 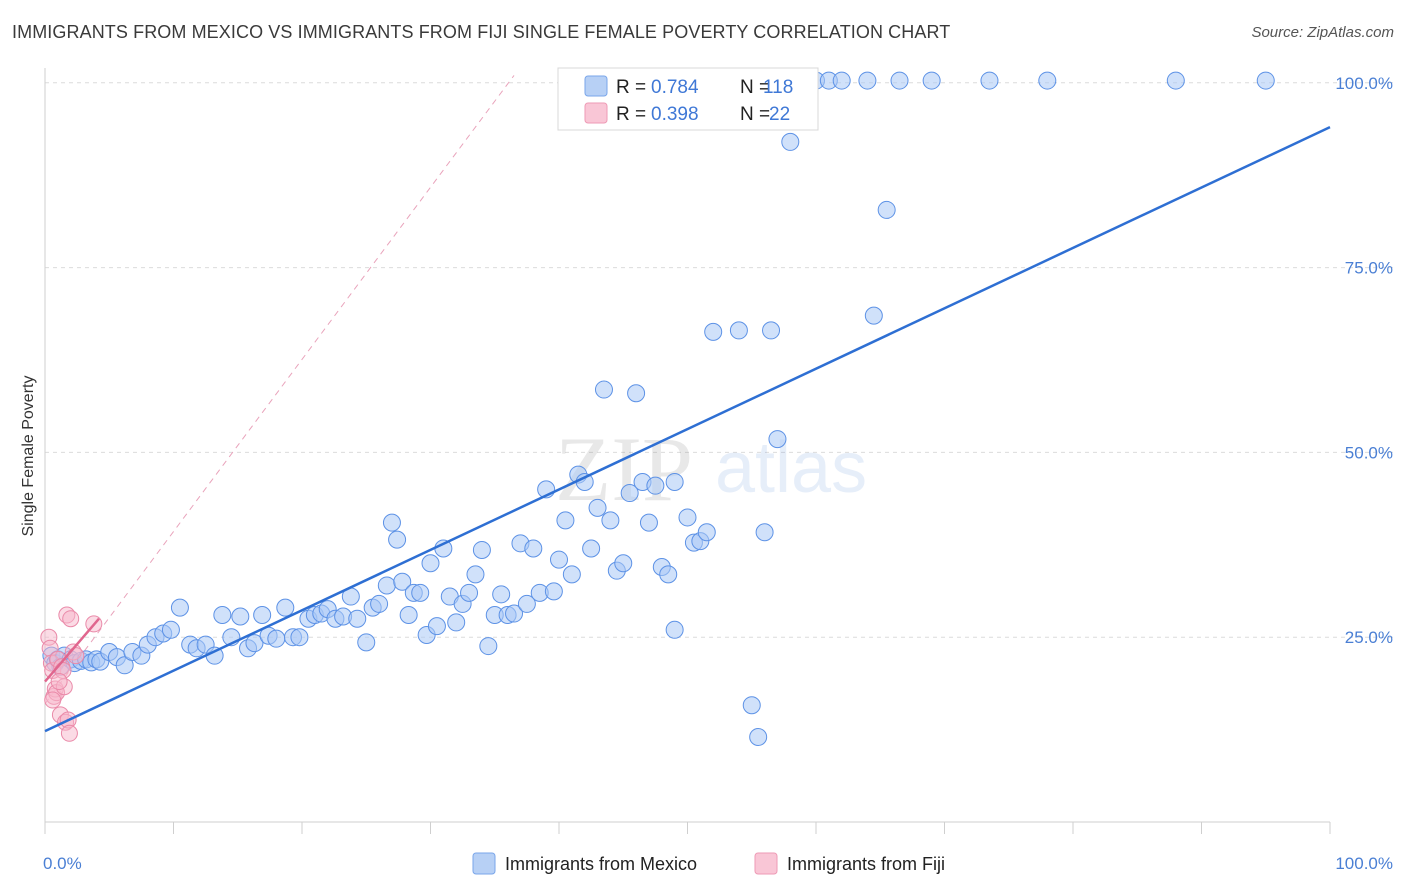 What do you see at coordinates (1369, 452) in the screenshot?
I see `y-tick-label: 50.0%` at bounding box center [1369, 452].